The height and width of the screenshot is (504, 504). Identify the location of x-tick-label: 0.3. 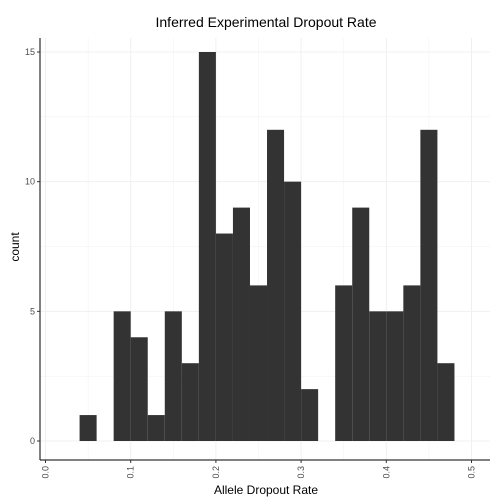
(301, 472).